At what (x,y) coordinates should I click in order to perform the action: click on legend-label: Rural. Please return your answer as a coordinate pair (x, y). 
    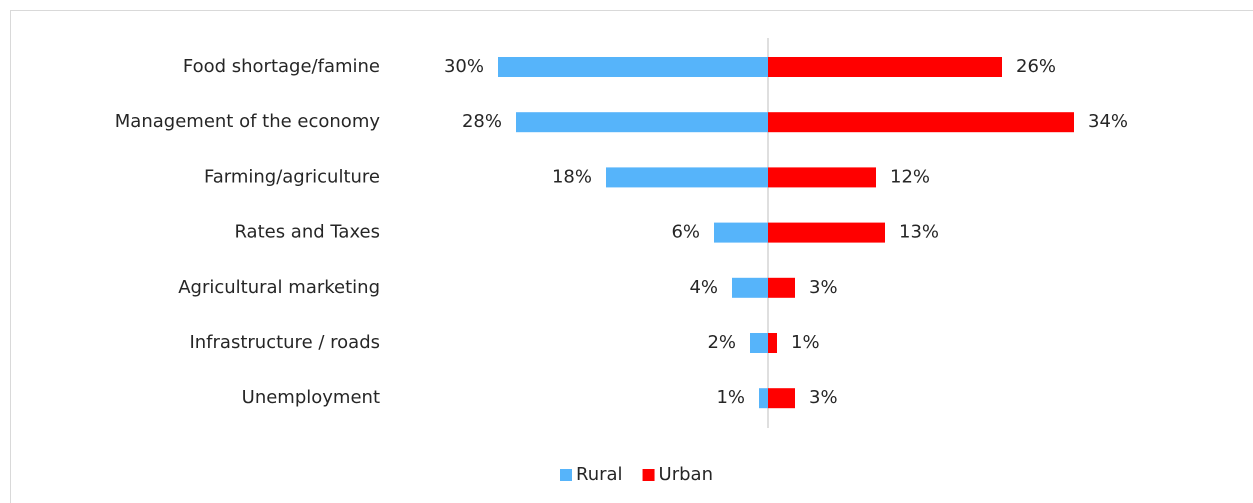
    Looking at the image, I should click on (599, 474).